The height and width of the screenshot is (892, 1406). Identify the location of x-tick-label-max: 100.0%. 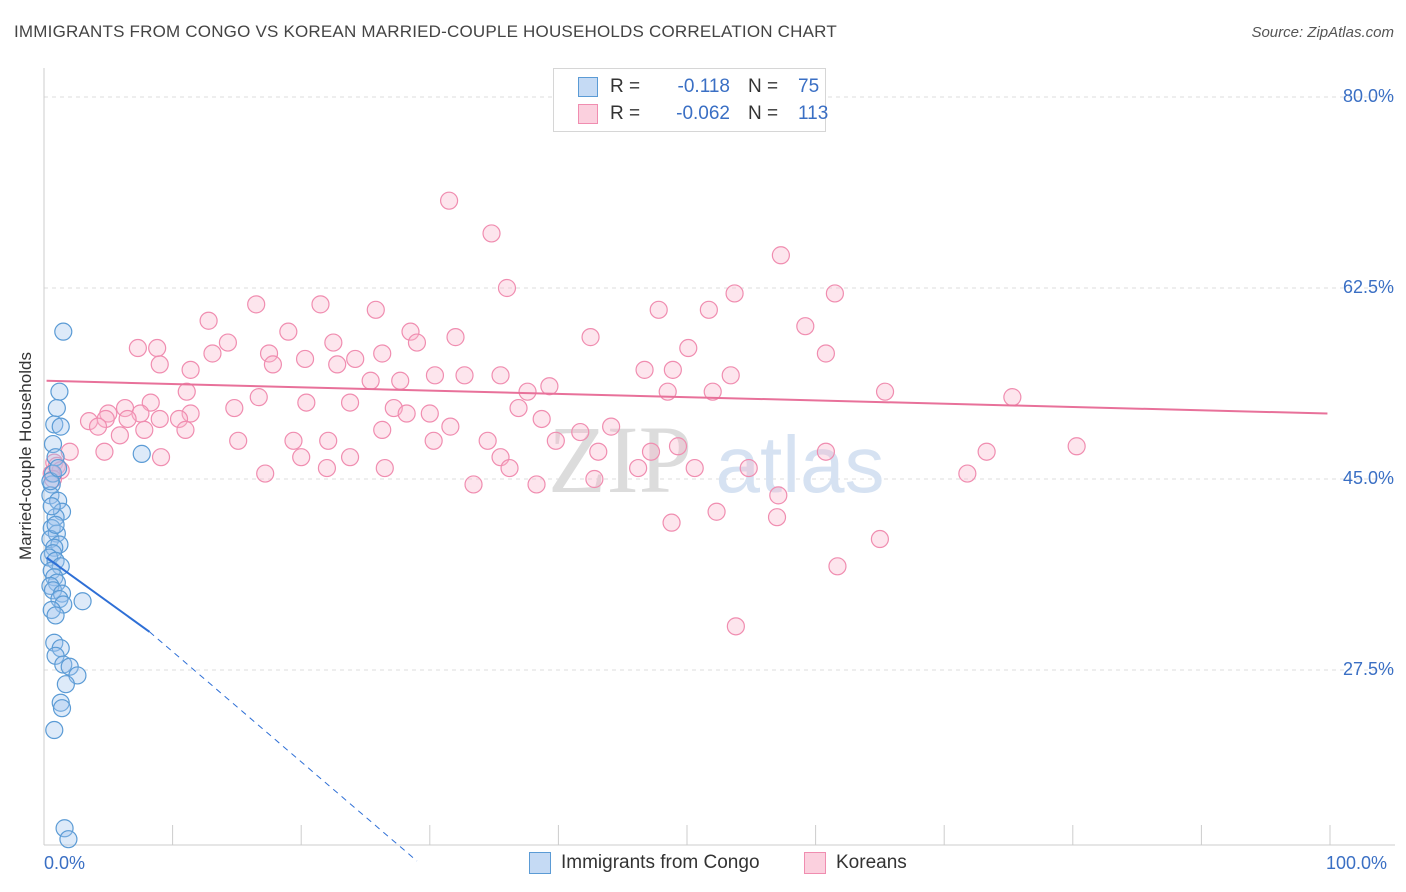
(1357, 863).